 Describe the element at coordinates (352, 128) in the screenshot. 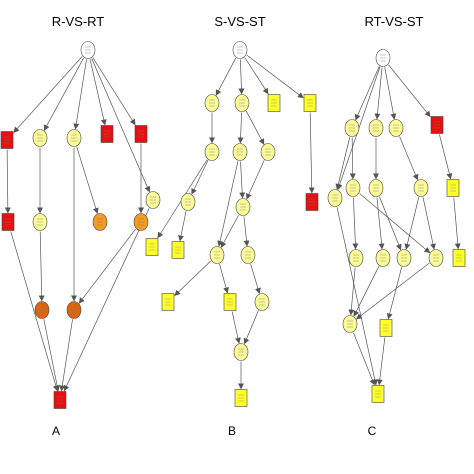

I see `node-c1` at that location.